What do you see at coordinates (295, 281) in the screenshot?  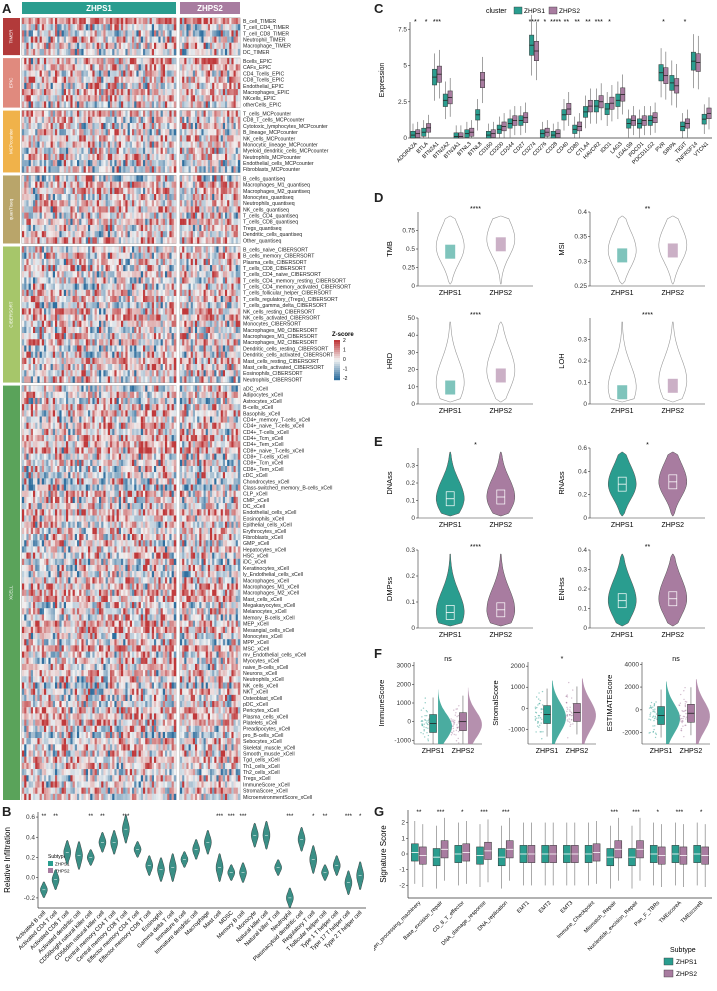 I see `heatmap-row-label: T_cells_CD4_memory_resting_CIBERSORT` at bounding box center [295, 281].